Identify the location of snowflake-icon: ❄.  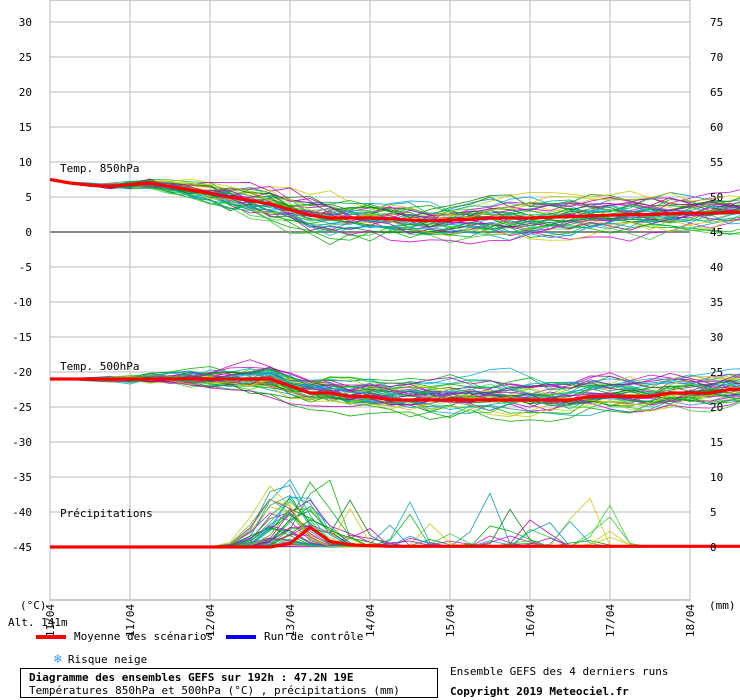
(58, 659).